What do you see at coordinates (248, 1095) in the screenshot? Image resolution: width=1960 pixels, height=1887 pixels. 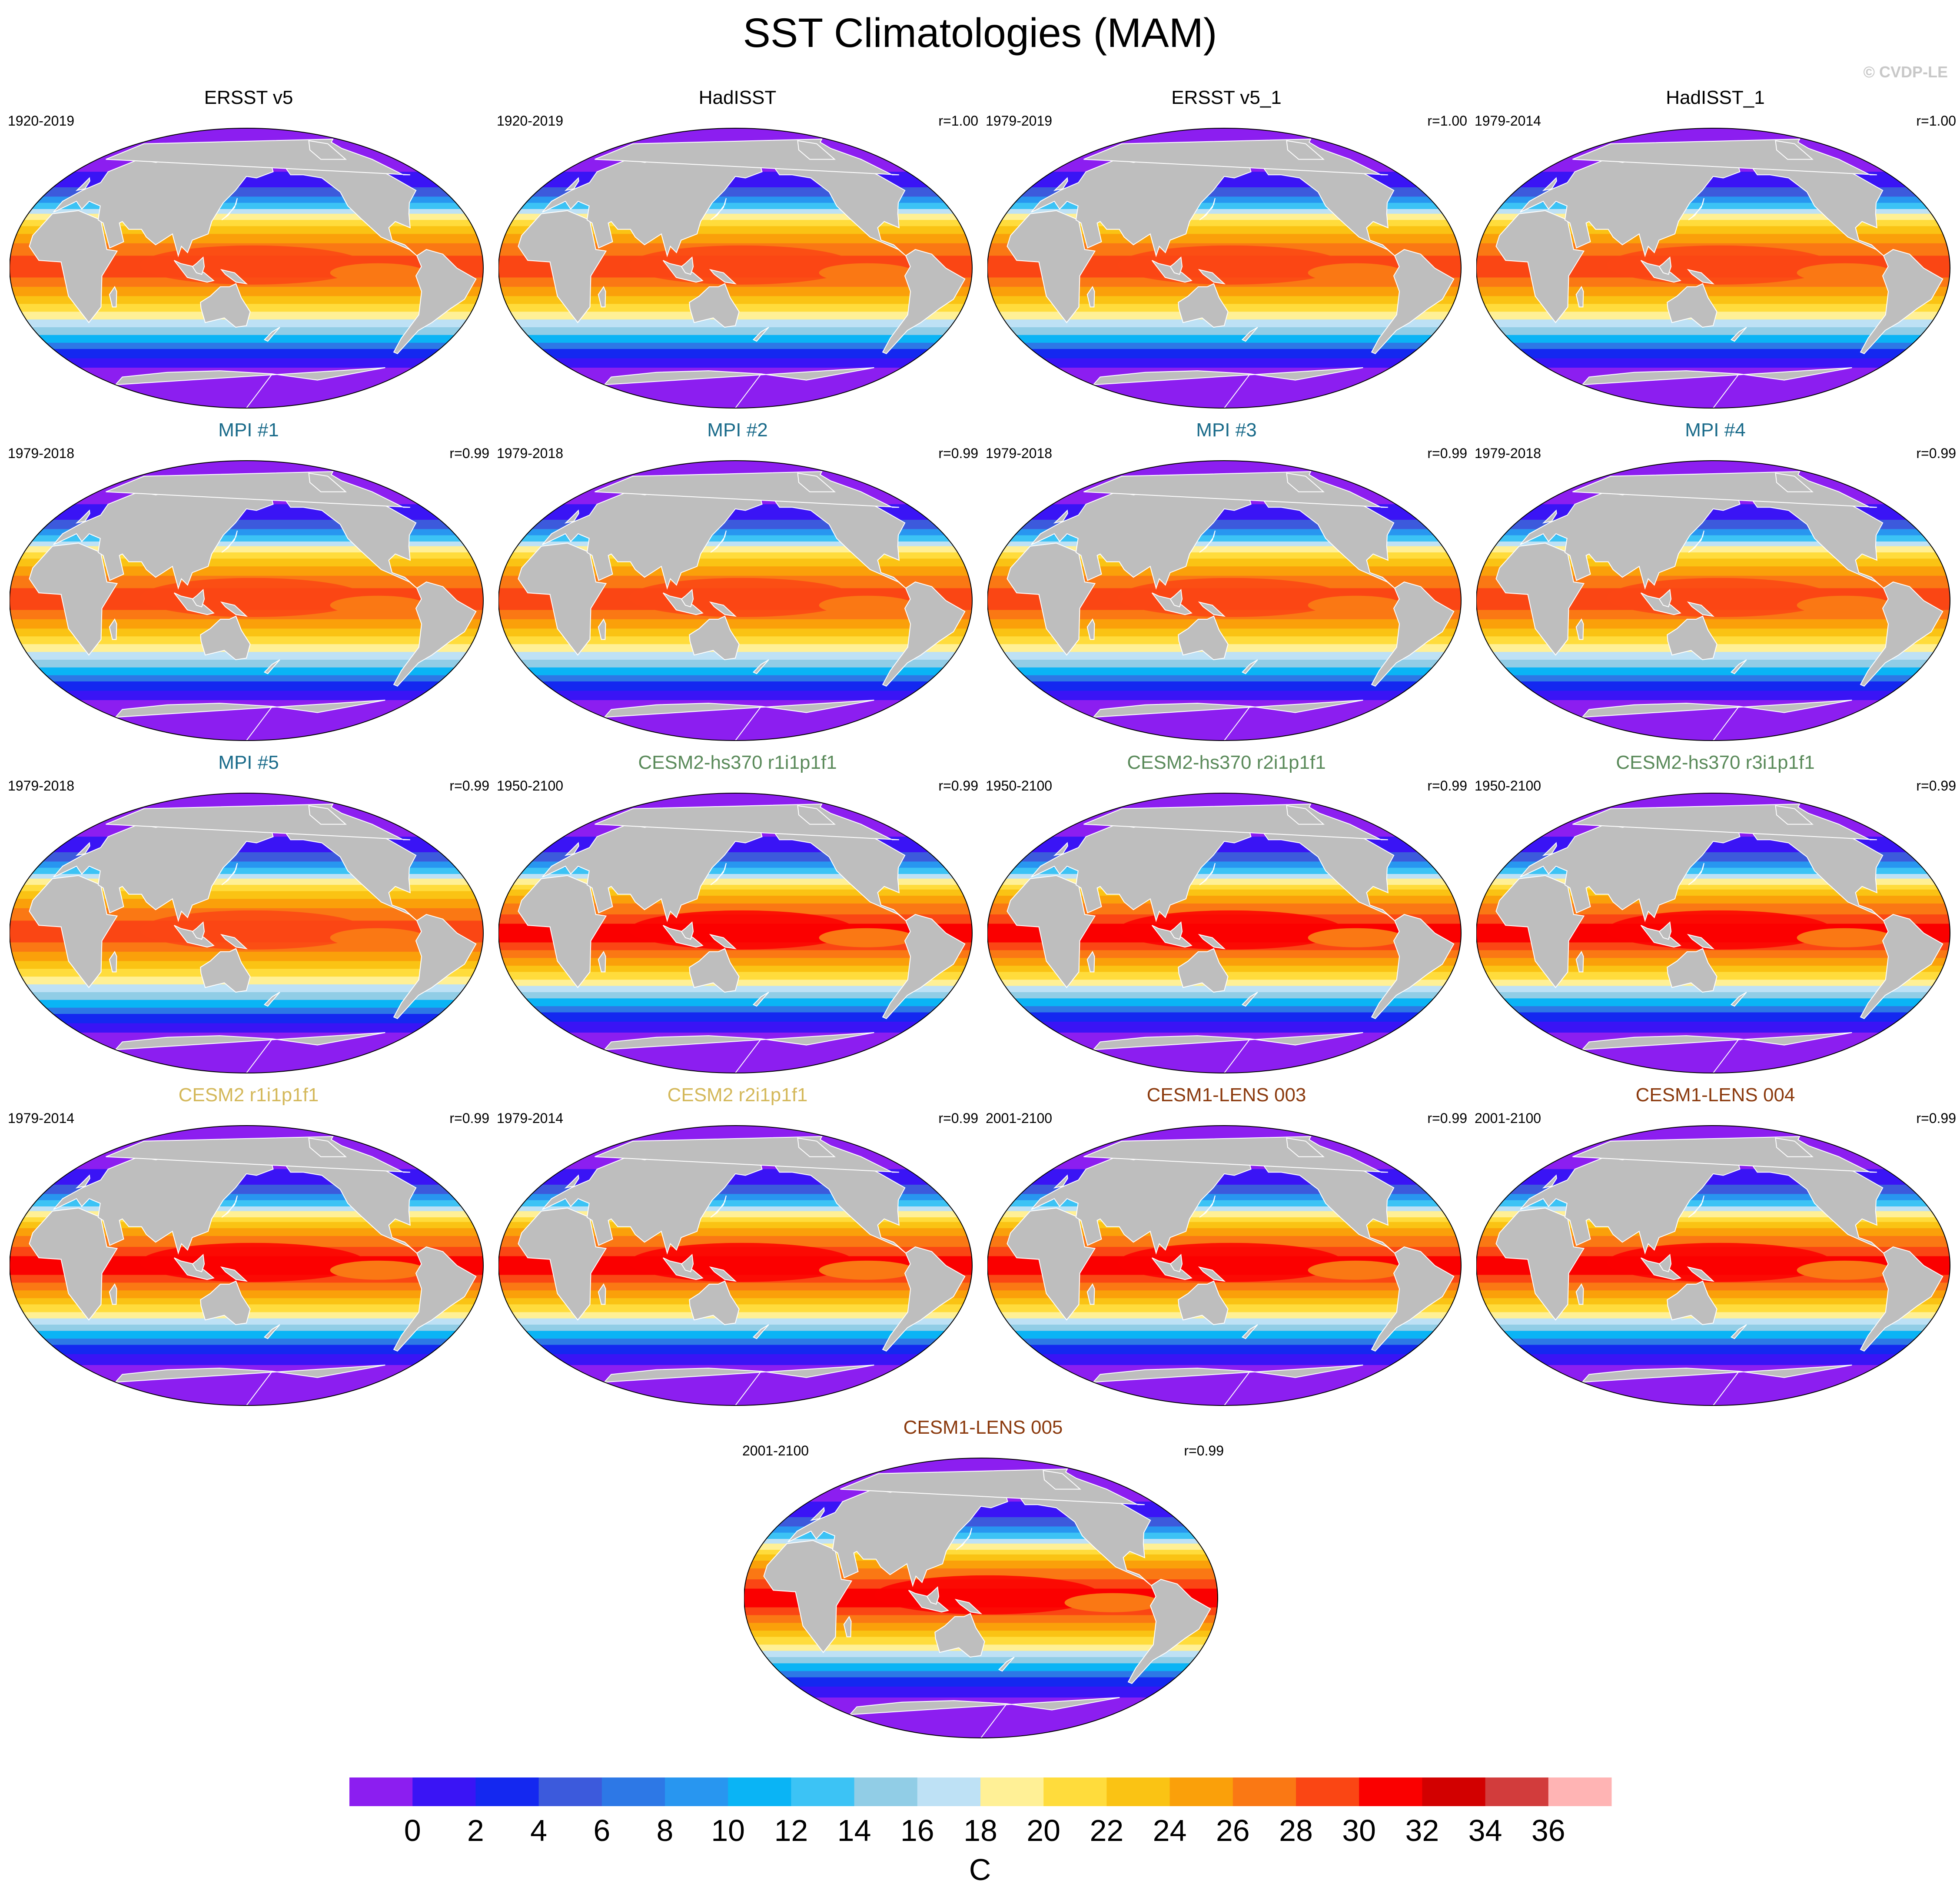 I see `panel-title: CESM2 r1i1p1f1` at bounding box center [248, 1095].